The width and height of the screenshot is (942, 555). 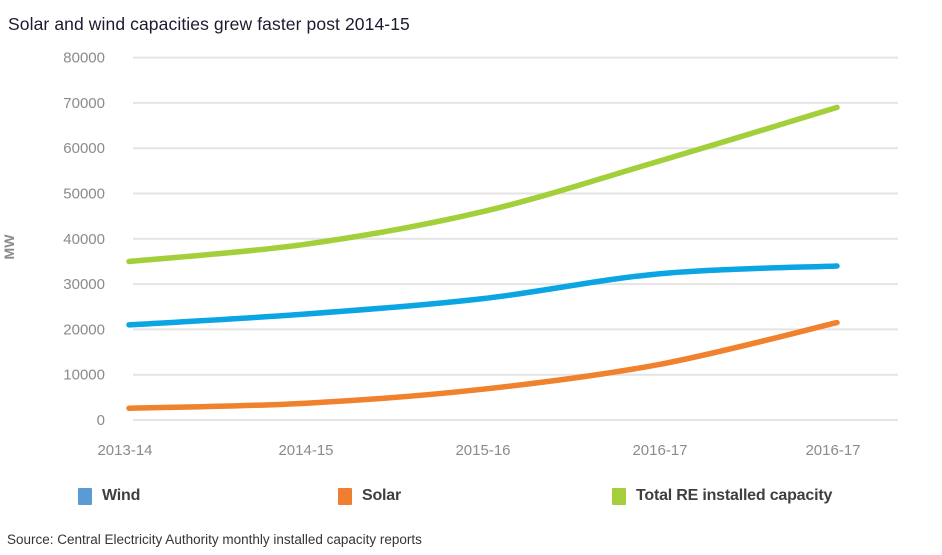 What do you see at coordinates (84, 148) in the screenshot?
I see `y-tick-label: 60000` at bounding box center [84, 148].